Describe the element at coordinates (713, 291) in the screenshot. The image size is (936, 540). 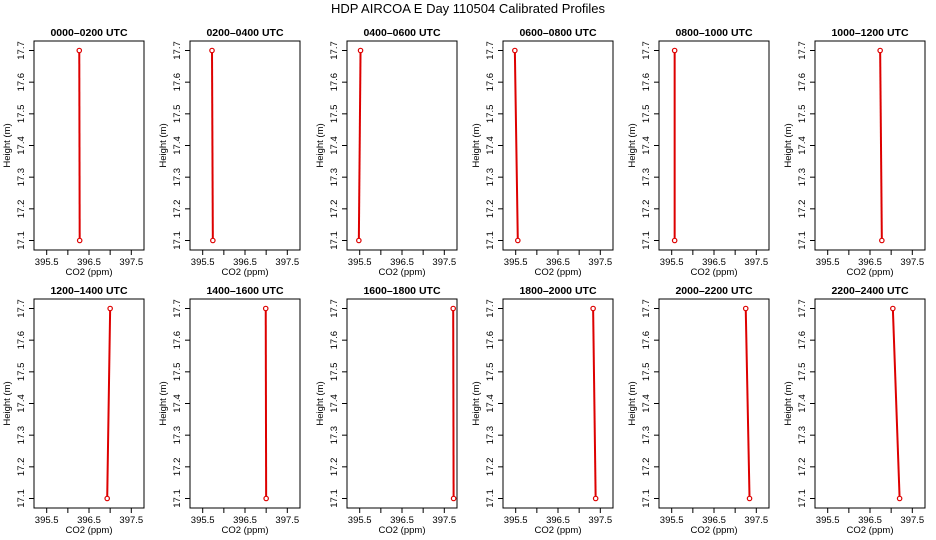
I see `panel-title: 2000–2200 UTC` at that location.